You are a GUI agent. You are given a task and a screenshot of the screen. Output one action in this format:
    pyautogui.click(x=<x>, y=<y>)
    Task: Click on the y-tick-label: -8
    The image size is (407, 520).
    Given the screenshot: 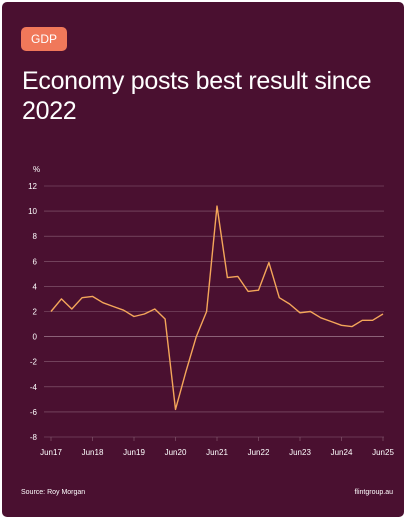 What is the action you would take?
    pyautogui.click(x=34, y=437)
    